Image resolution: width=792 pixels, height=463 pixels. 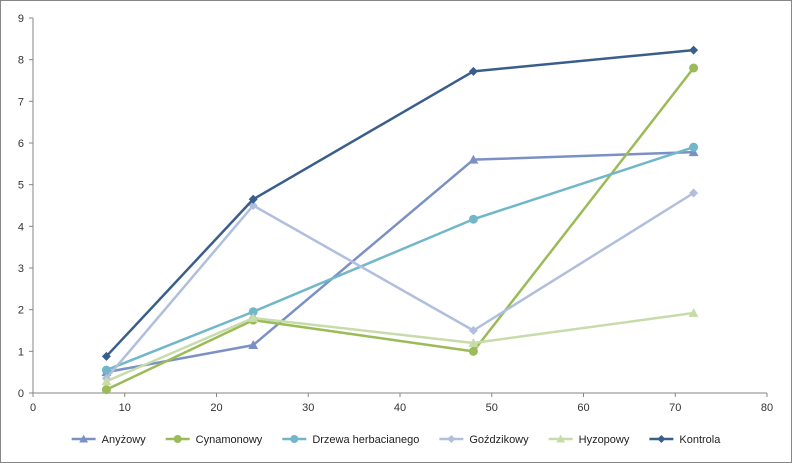 I want to click on y-tick-label: 9, so click(x=21, y=19).